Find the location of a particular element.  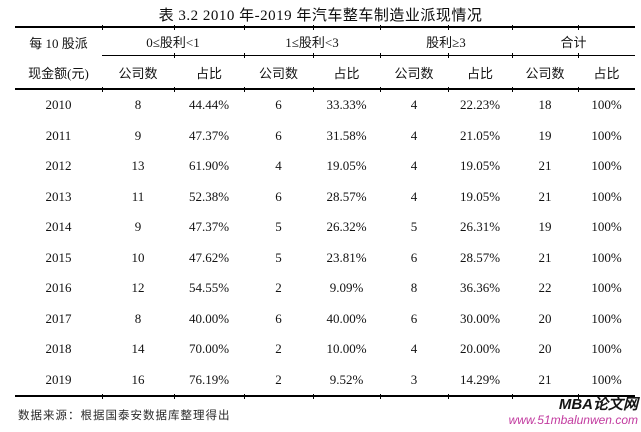

year-cell: 2014 is located at coordinates (58, 227).